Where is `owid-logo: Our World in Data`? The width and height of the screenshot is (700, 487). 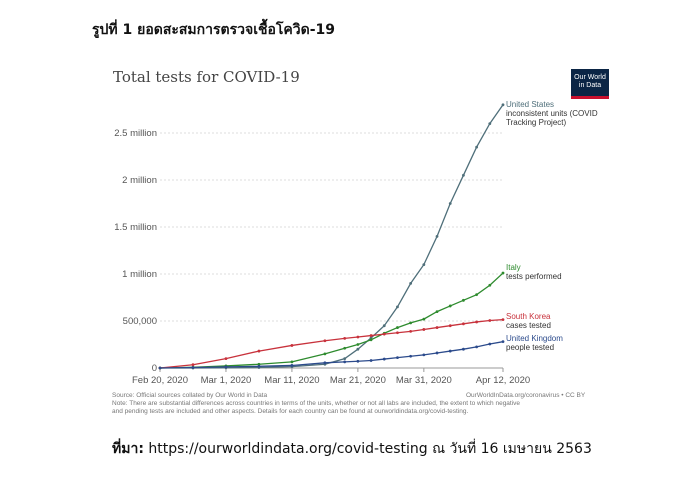
owid-logo: Our World in Data is located at coordinates (590, 84).